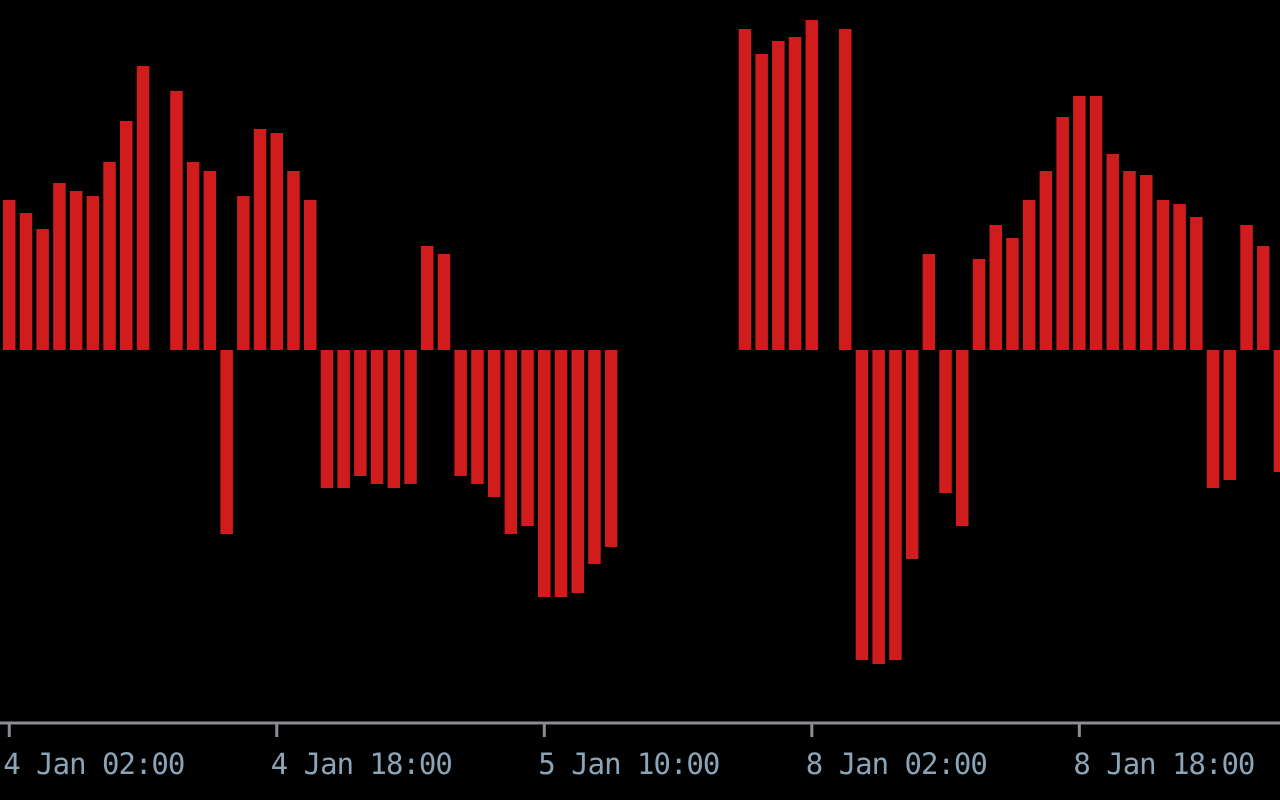 The height and width of the screenshot is (800, 1280). What do you see at coordinates (93, 764) in the screenshot?
I see `x-tick-label: 4 Jan 02:00` at bounding box center [93, 764].